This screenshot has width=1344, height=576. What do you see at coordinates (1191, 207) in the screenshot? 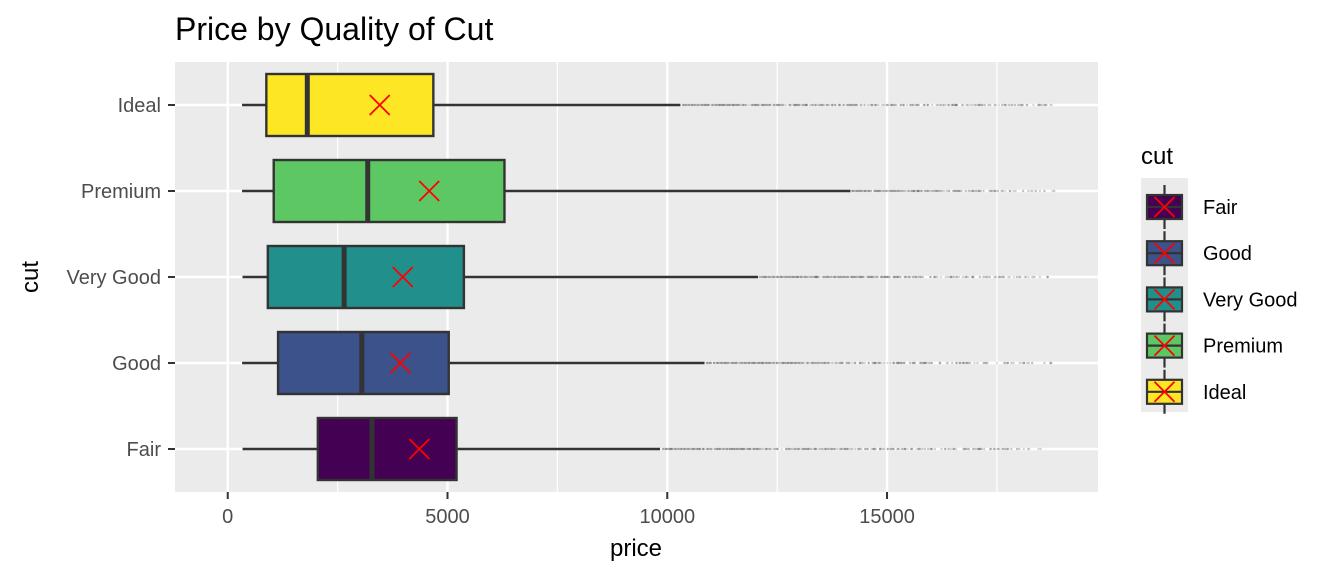
I see `legend-item-fair: Fair` at bounding box center [1191, 207].